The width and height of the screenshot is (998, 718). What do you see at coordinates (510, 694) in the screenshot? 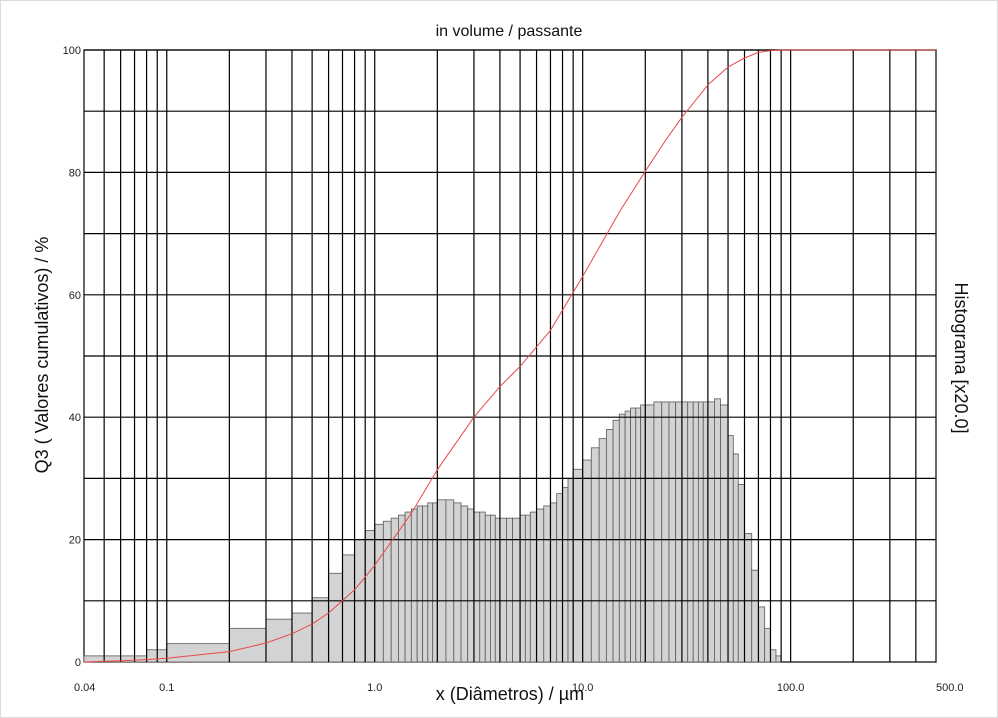
I see `x-axis-label: x (Diâmetros) / µm` at bounding box center [510, 694].